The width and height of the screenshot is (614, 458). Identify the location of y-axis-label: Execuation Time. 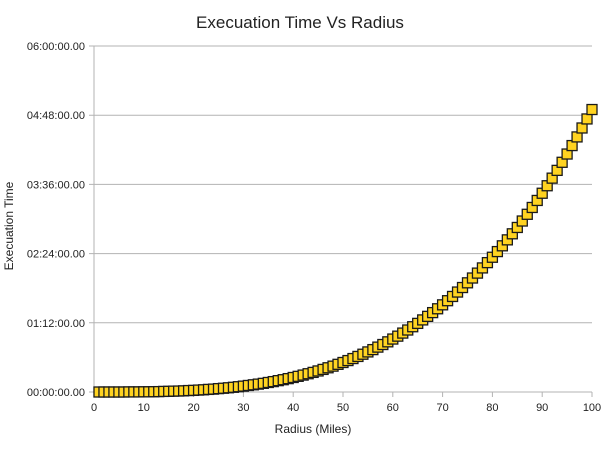
(9, 225).